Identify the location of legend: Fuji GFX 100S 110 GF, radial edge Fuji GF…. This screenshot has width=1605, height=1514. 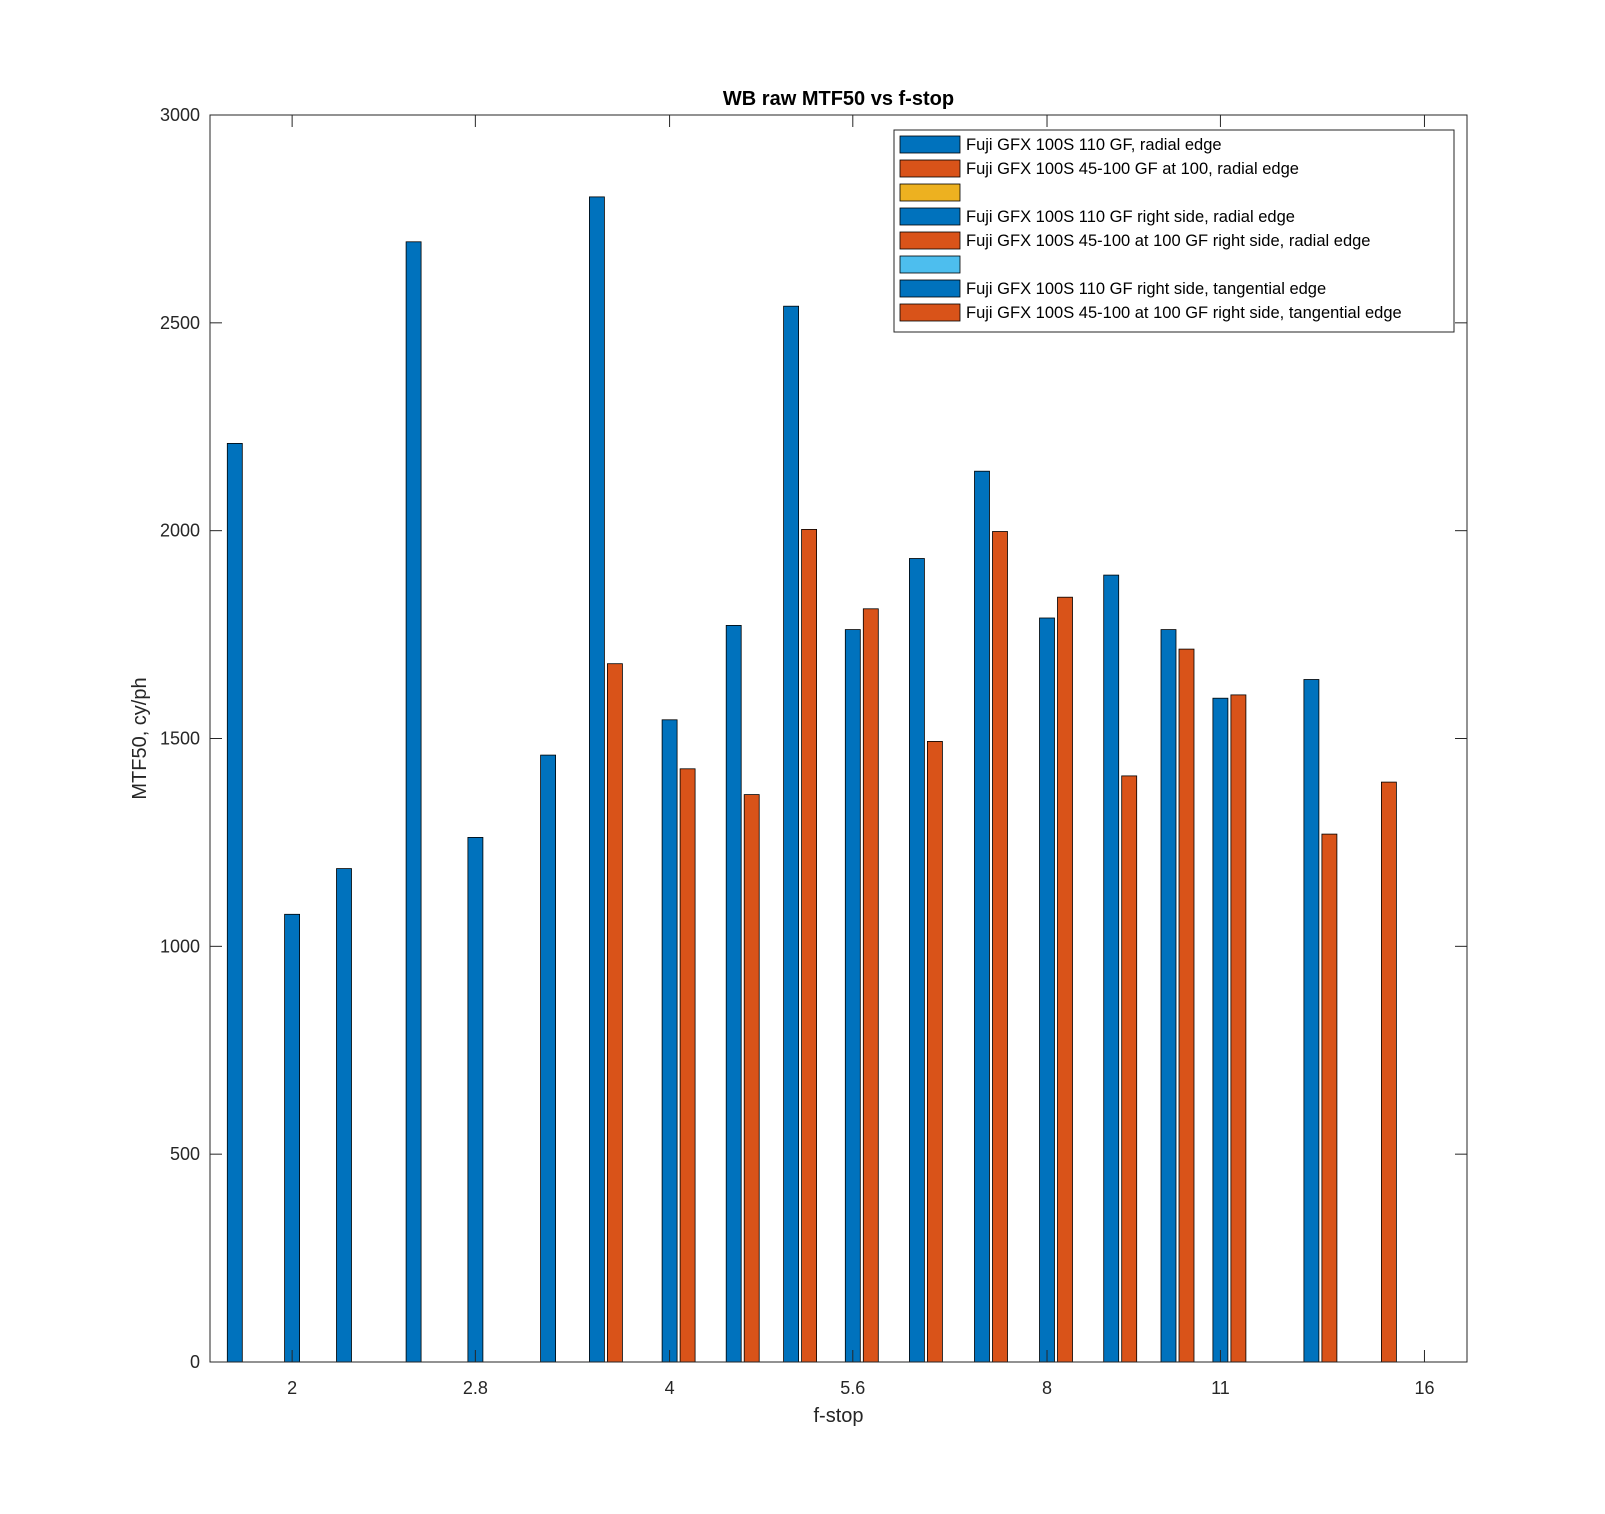
(1174, 231).